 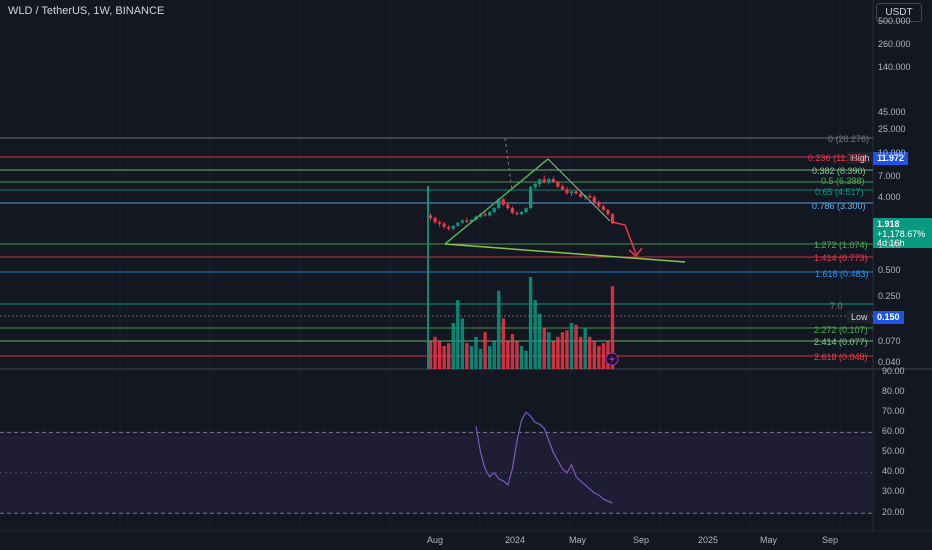 What do you see at coordinates (428, 277) in the screenshot?
I see `volume-bar-listing` at bounding box center [428, 277].